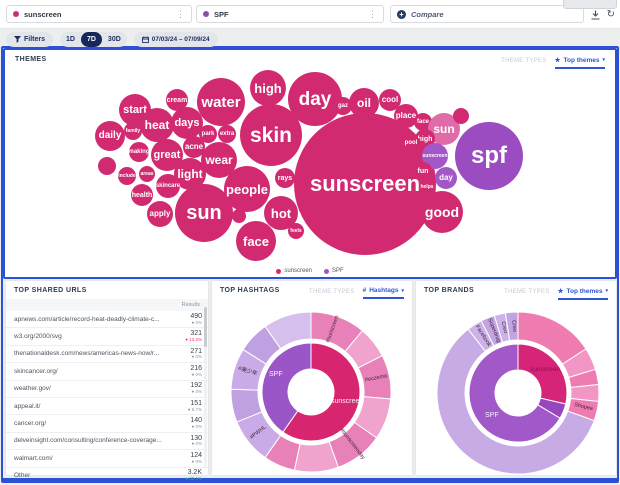  I want to click on url-label: cancer.org/, so click(30, 424).